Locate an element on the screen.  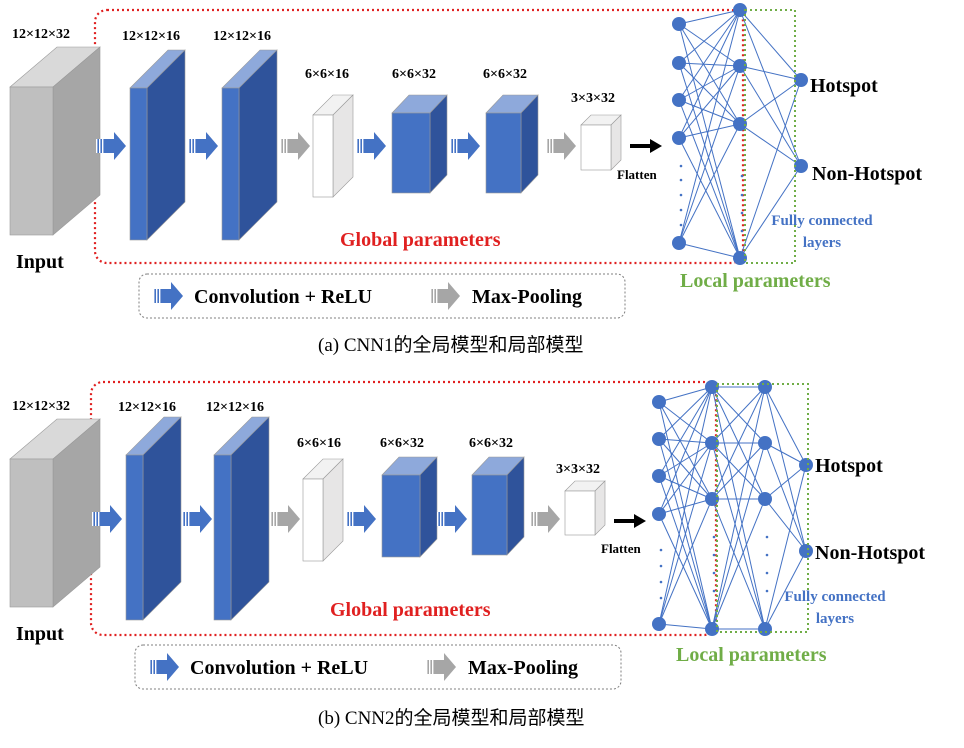
figure-caption: (b) CNN2的全局模型和局部模型 is located at coordinates (451, 718).